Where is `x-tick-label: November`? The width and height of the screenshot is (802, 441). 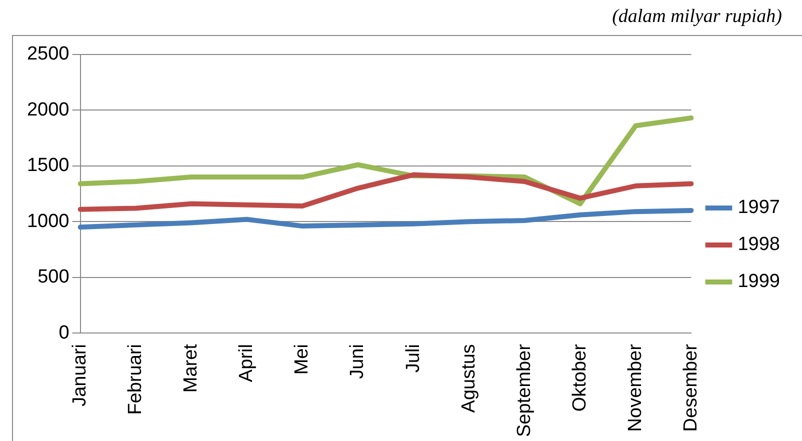
x-tick-label: November is located at coordinates (635, 387).